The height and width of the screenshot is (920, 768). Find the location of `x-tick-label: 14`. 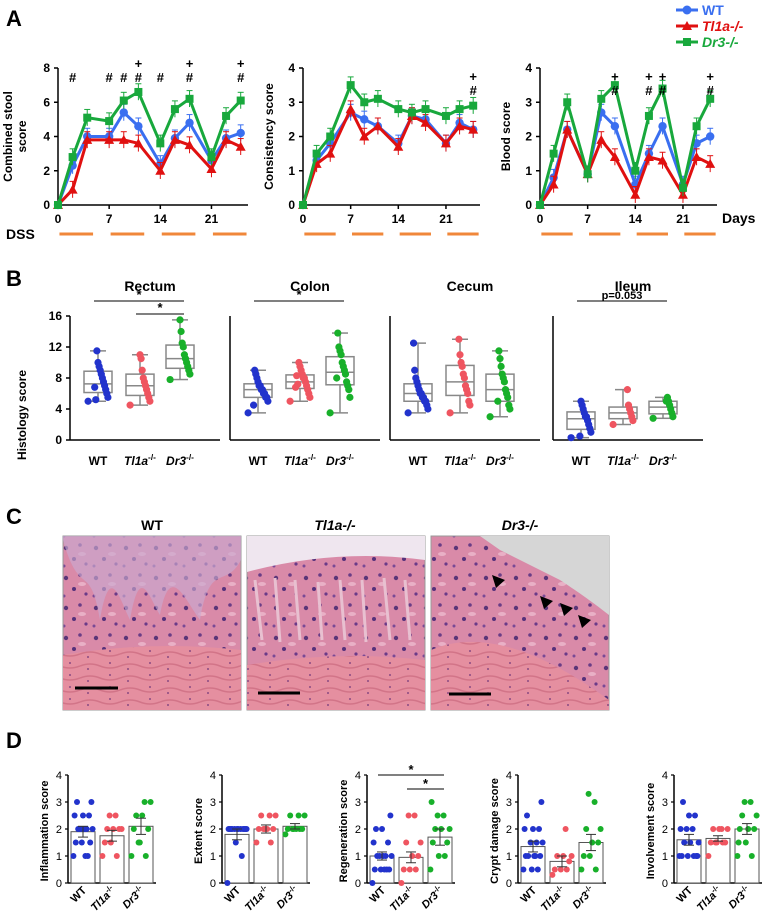

x-tick-label: 14 is located at coordinates (636, 219).